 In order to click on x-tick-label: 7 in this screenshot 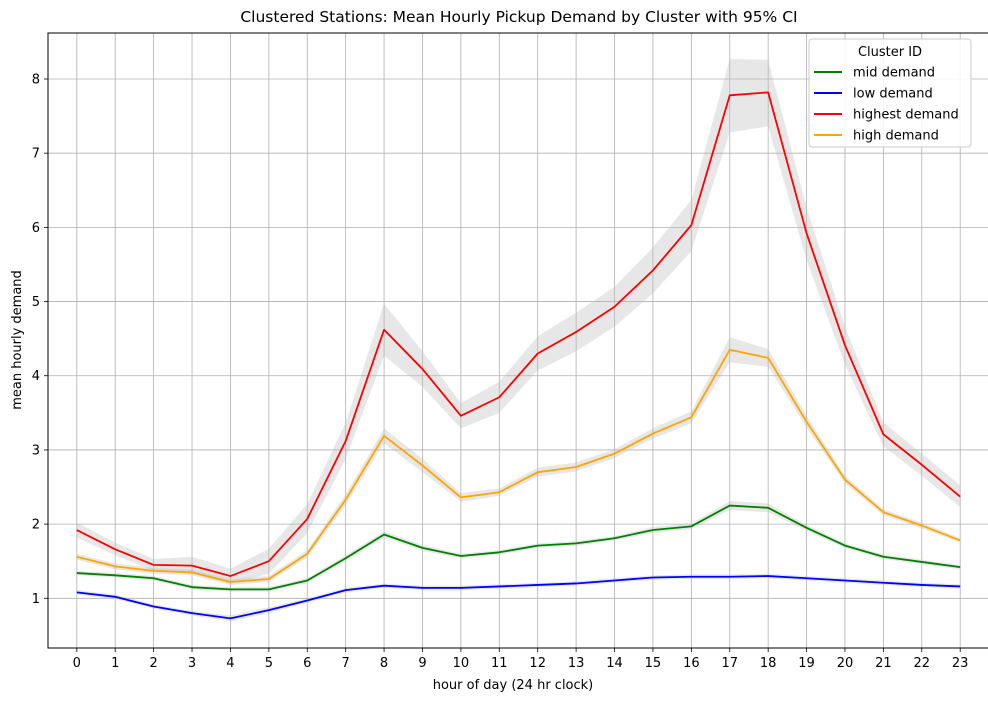, I will do `click(346, 663)`.